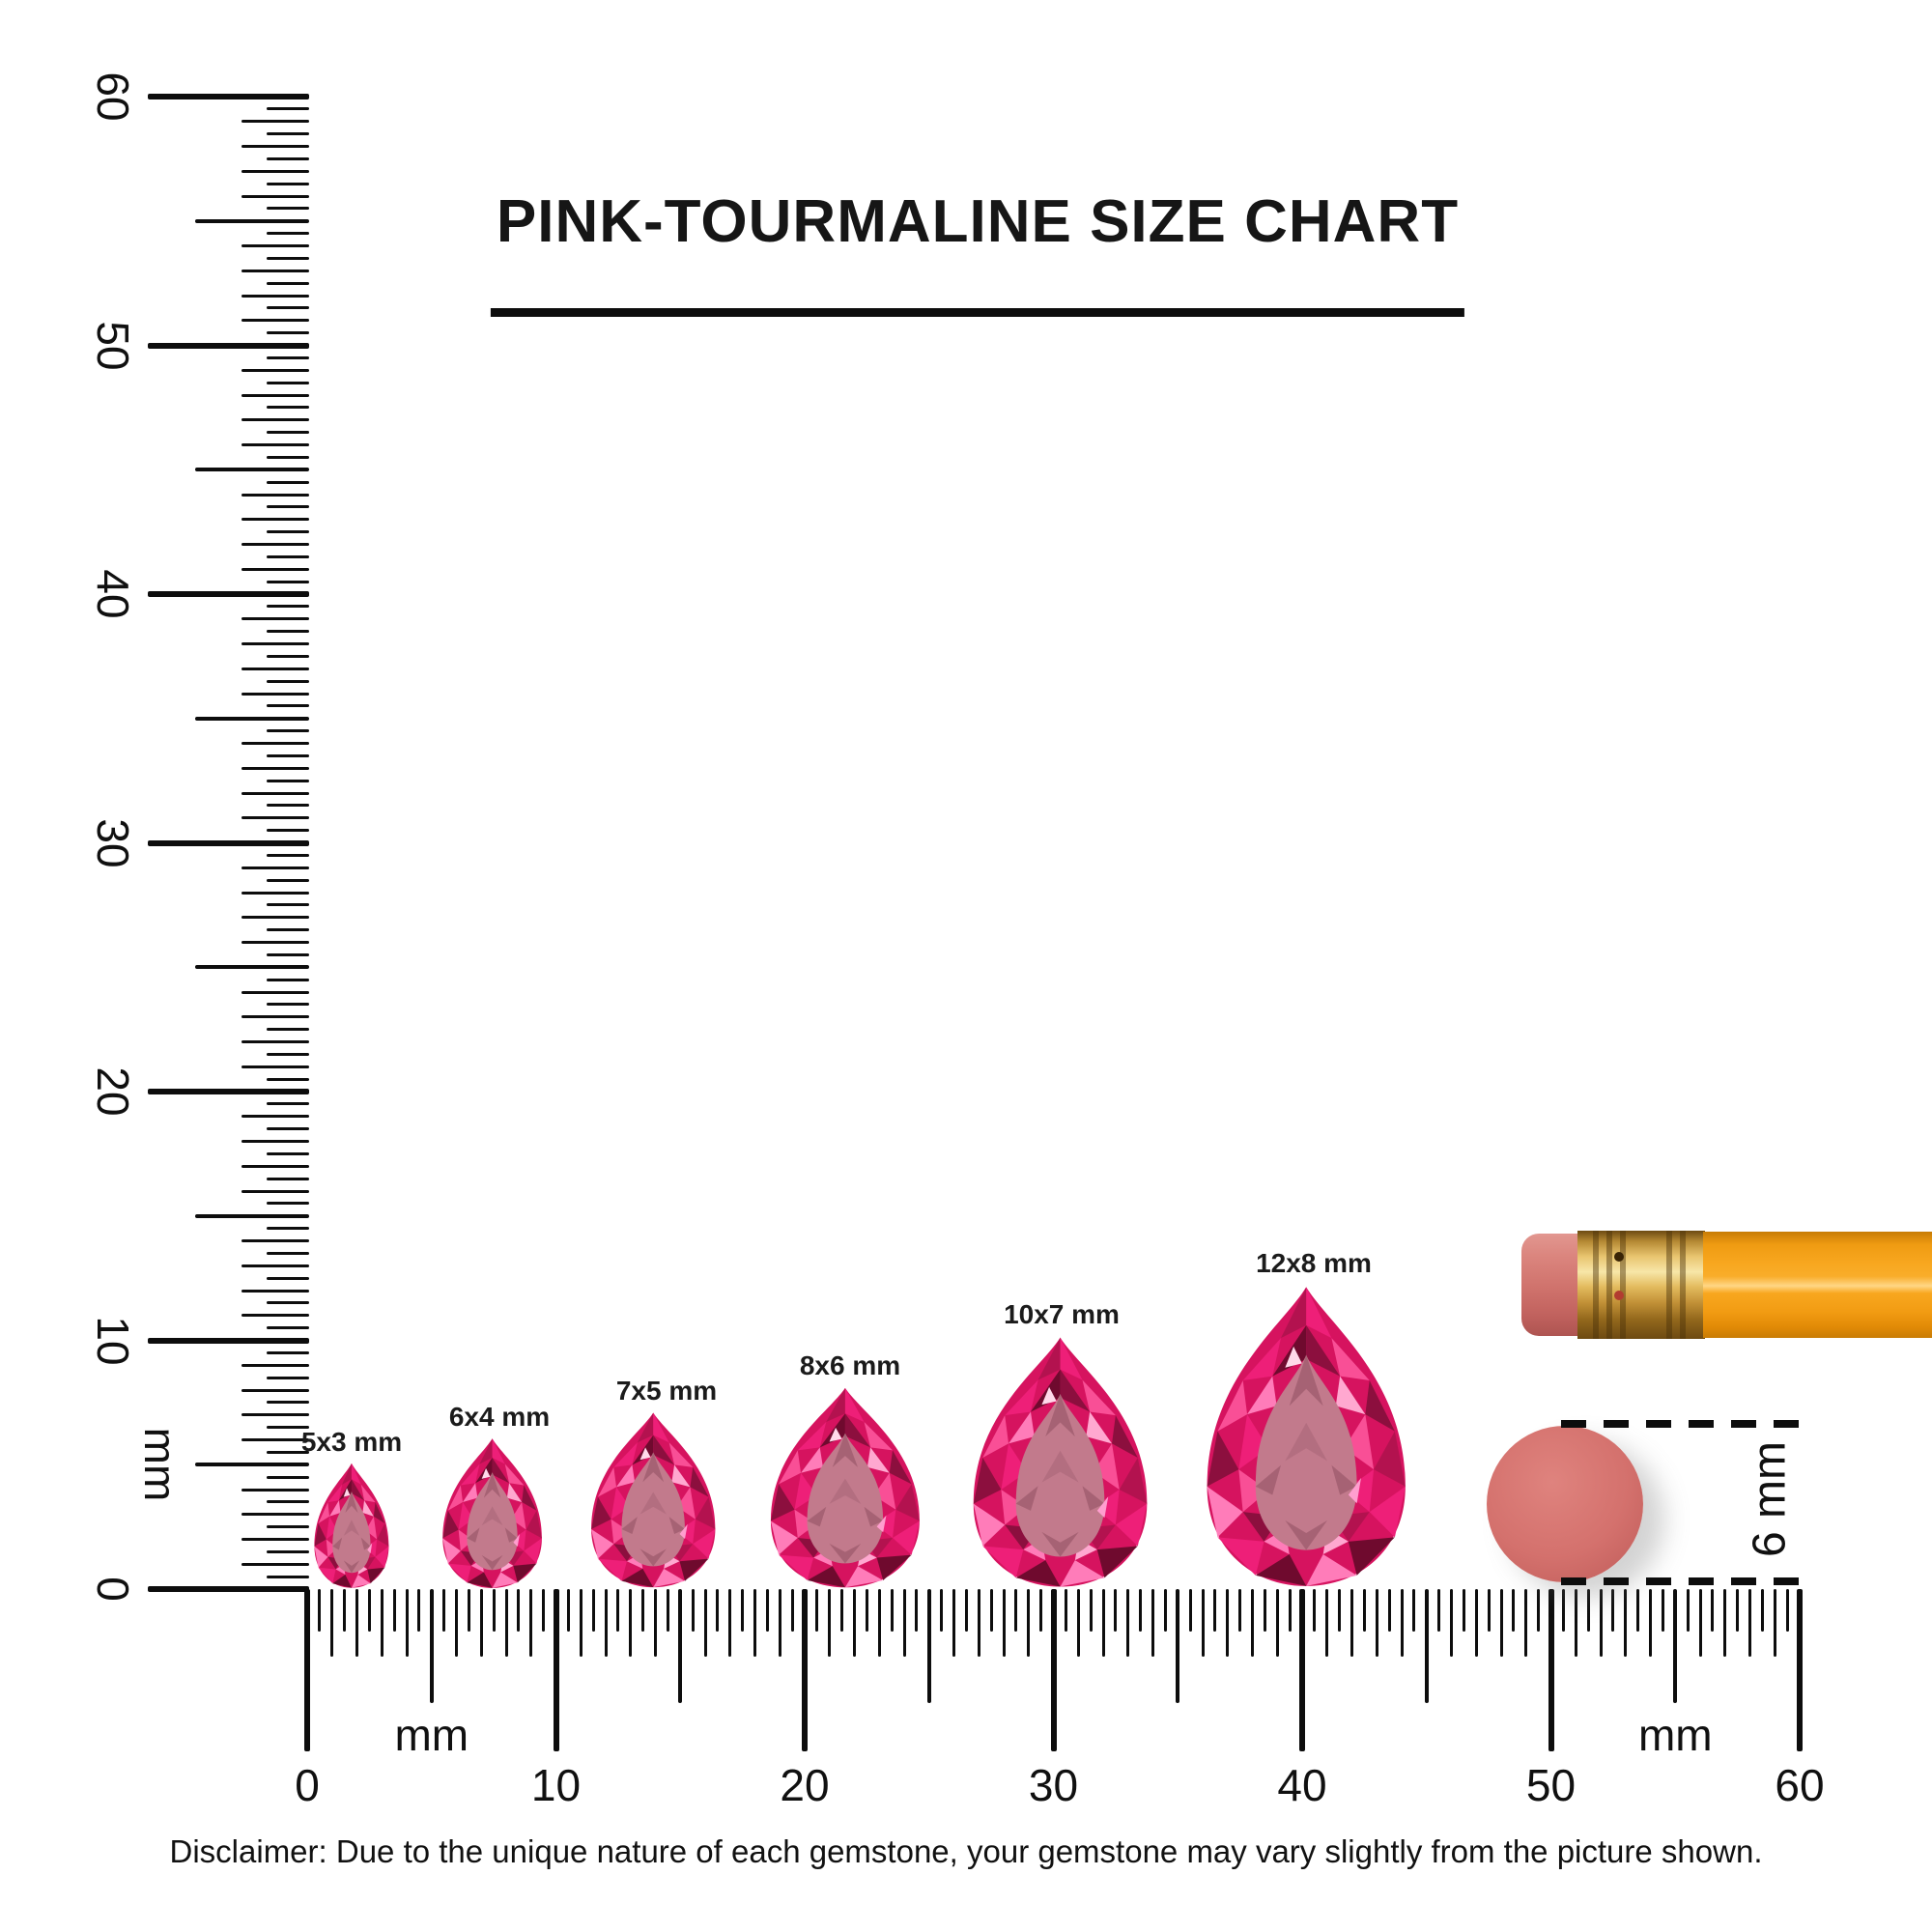  What do you see at coordinates (805, 1785) in the screenshot?
I see `horizontal-ruler-number: 20` at bounding box center [805, 1785].